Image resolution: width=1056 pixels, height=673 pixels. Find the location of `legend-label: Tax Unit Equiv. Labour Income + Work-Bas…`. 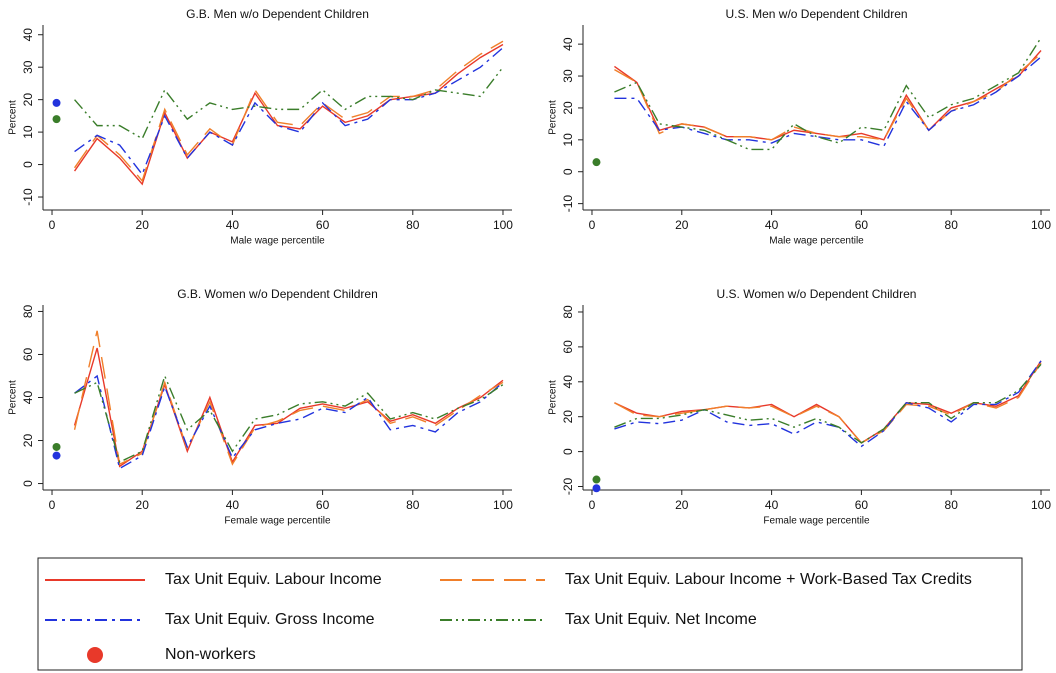

legend-label: Tax Unit Equiv. Labour Income + Work-Bas… is located at coordinates (768, 579).